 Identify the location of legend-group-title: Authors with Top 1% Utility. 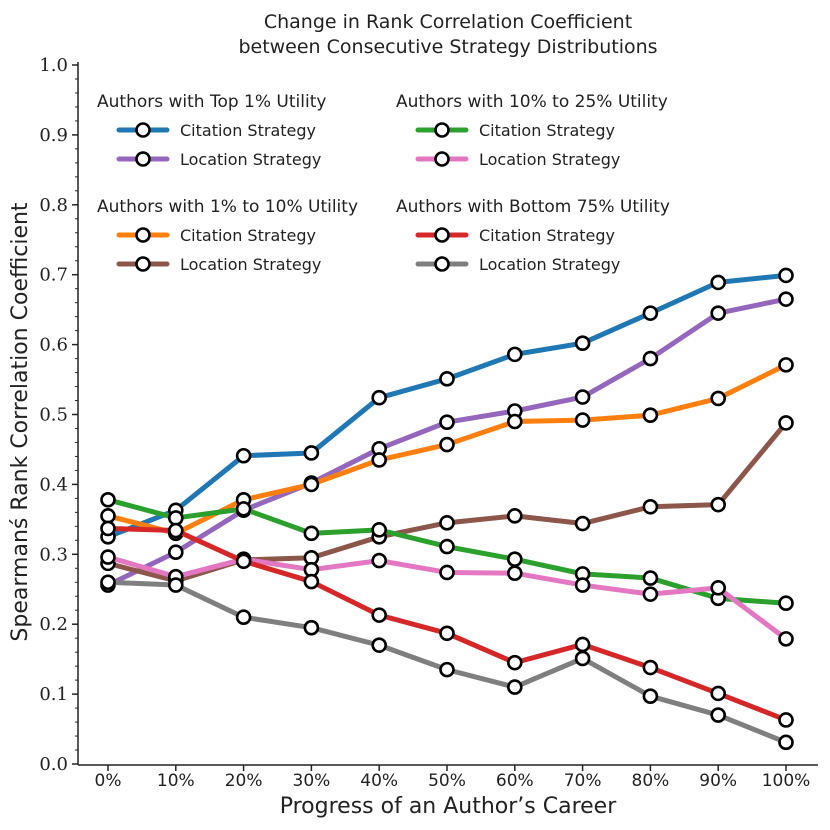
(211, 102).